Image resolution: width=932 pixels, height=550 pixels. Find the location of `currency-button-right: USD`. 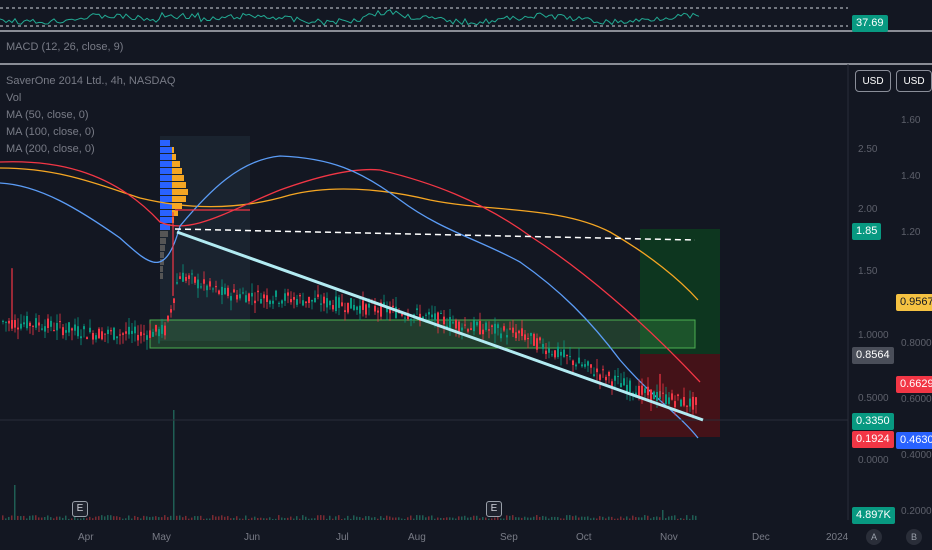

currency-button-right: USD is located at coordinates (914, 81).